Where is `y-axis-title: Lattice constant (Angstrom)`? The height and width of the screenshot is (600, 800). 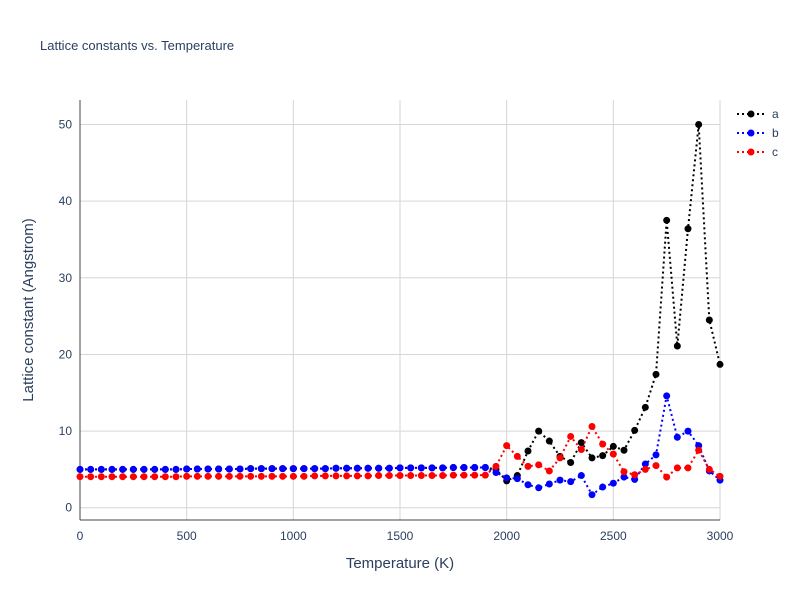 y-axis-title: Lattice constant (Angstrom) is located at coordinates (28, 309).